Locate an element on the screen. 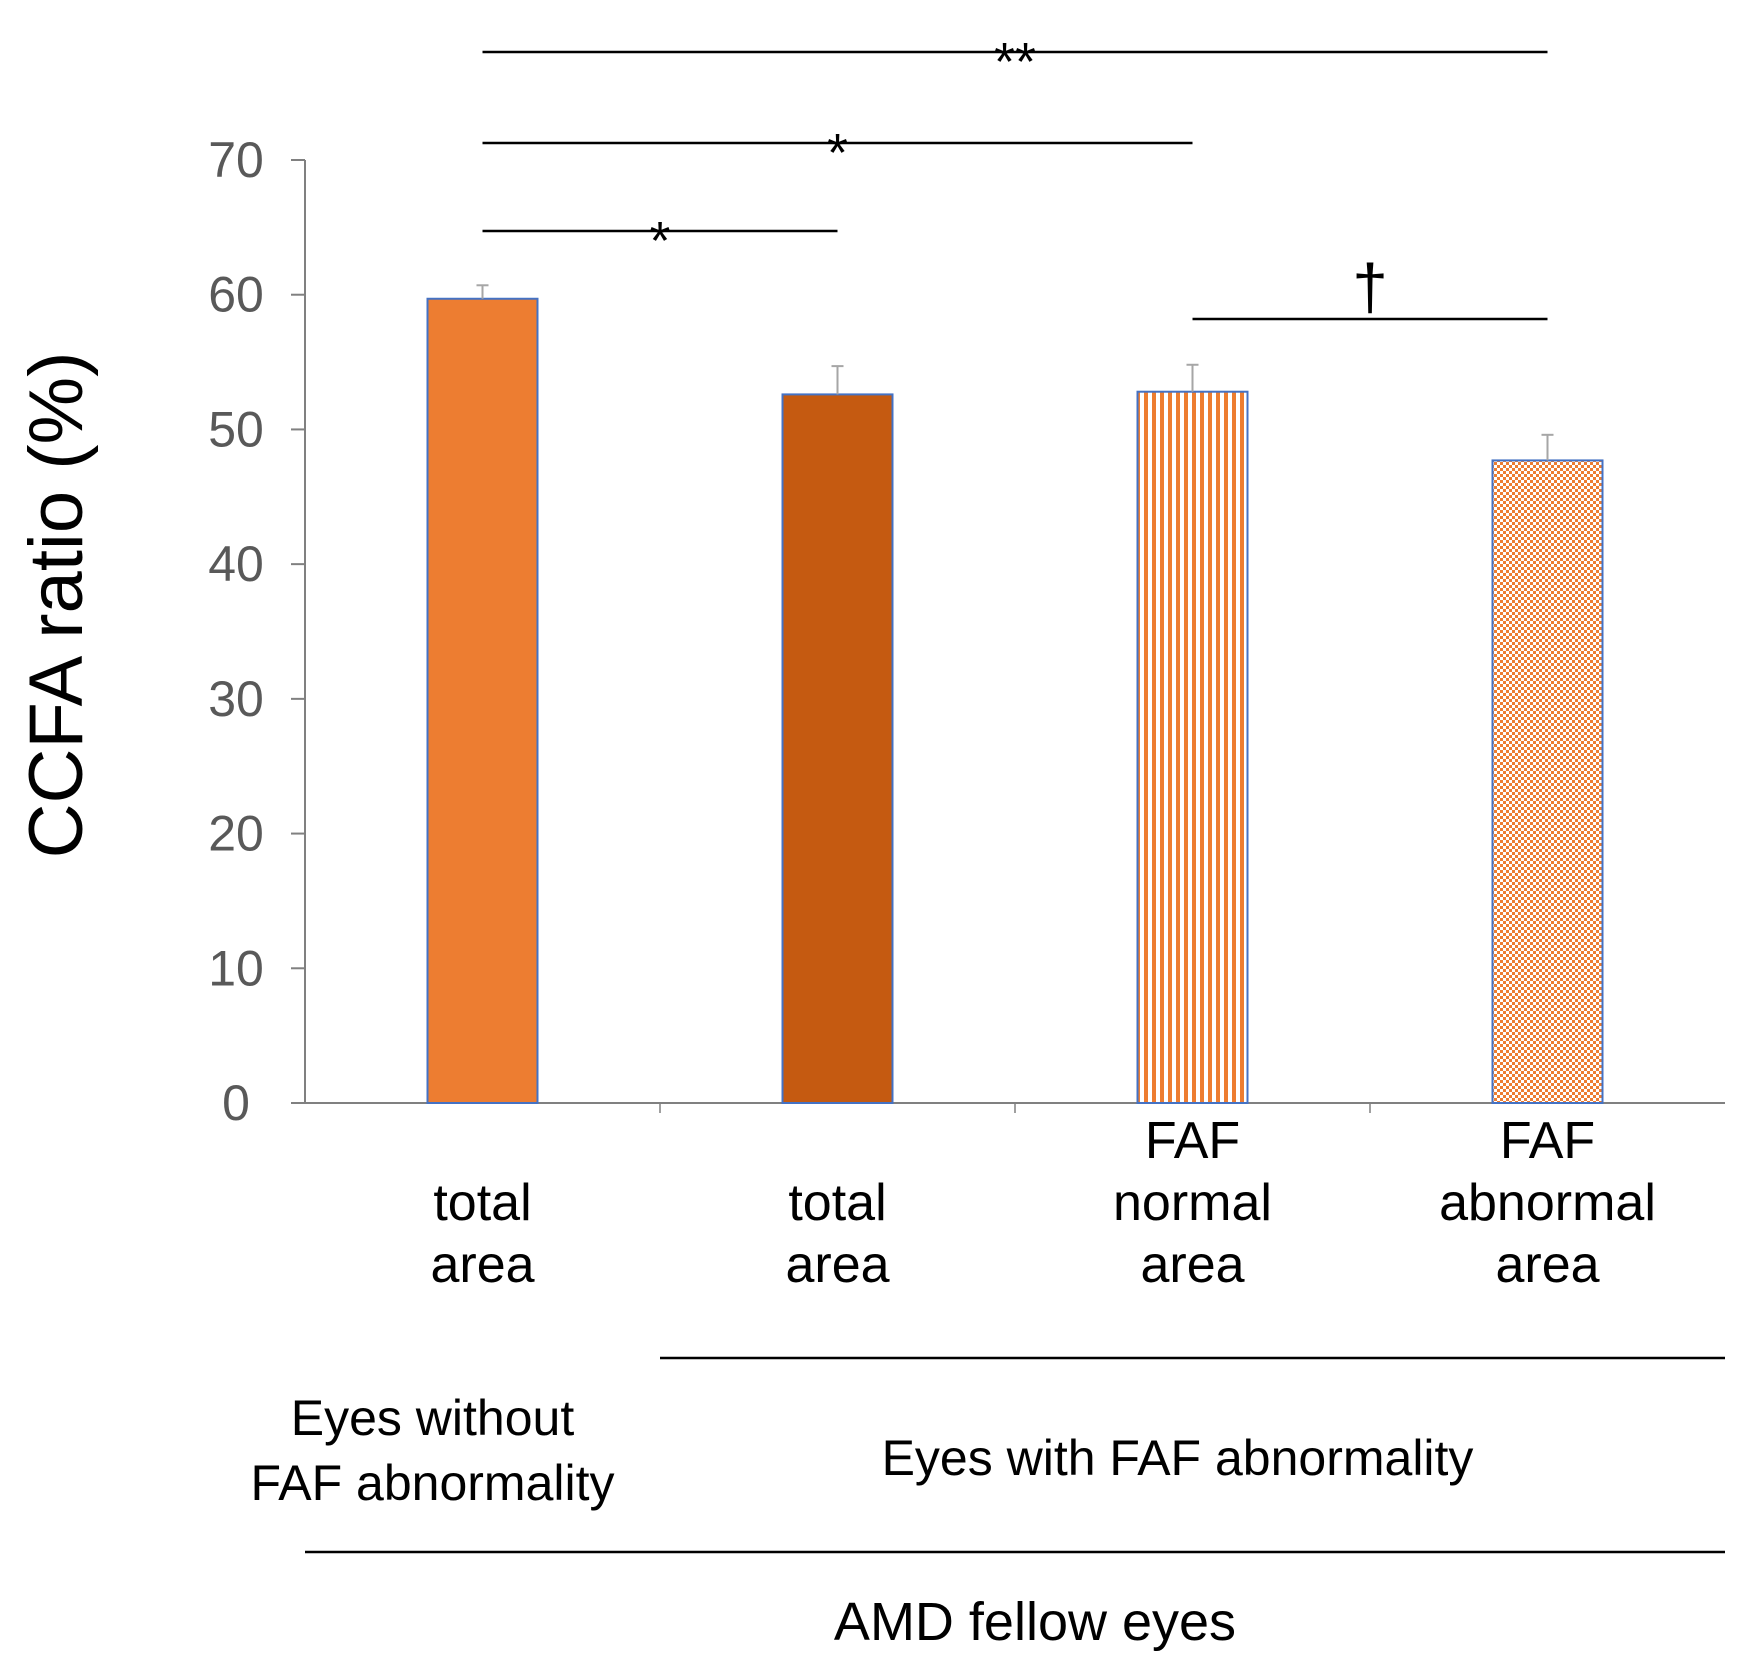  y-tick-label: 20 is located at coordinates (236, 834).